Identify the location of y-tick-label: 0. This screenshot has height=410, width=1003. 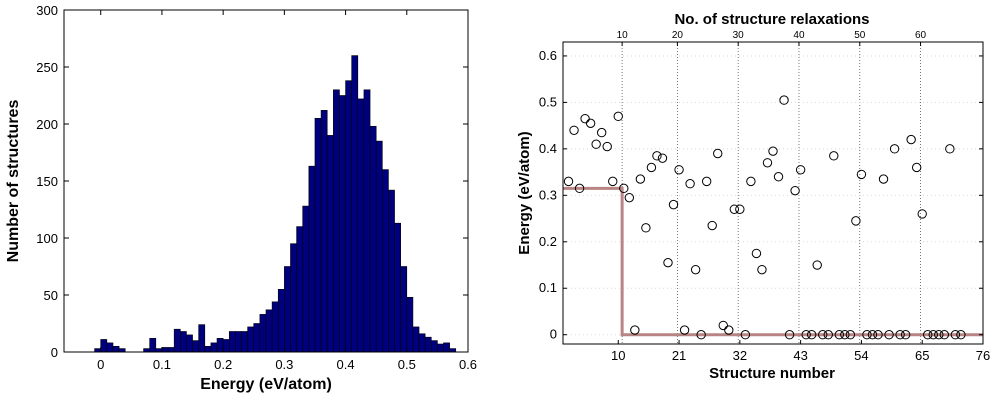
(54, 352).